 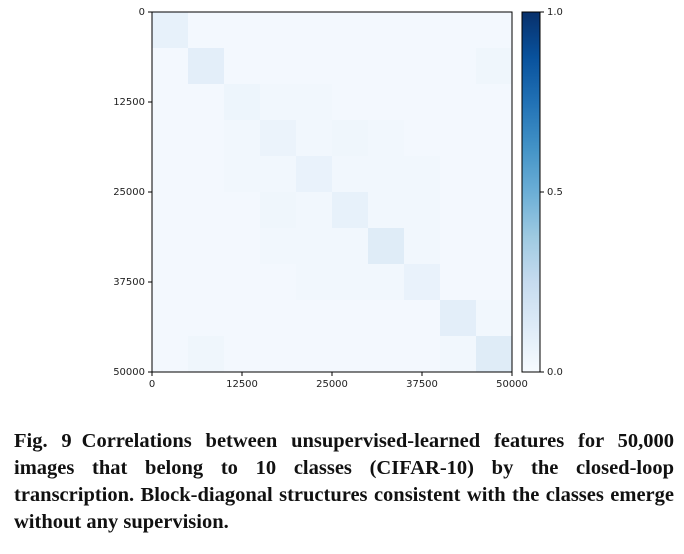 What do you see at coordinates (332, 384) in the screenshot?
I see `x-tick-label: 25000` at bounding box center [332, 384].